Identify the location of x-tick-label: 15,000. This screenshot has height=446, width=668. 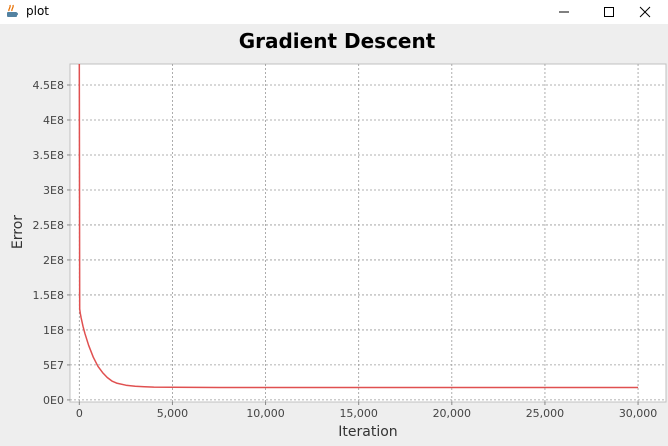
(358, 413).